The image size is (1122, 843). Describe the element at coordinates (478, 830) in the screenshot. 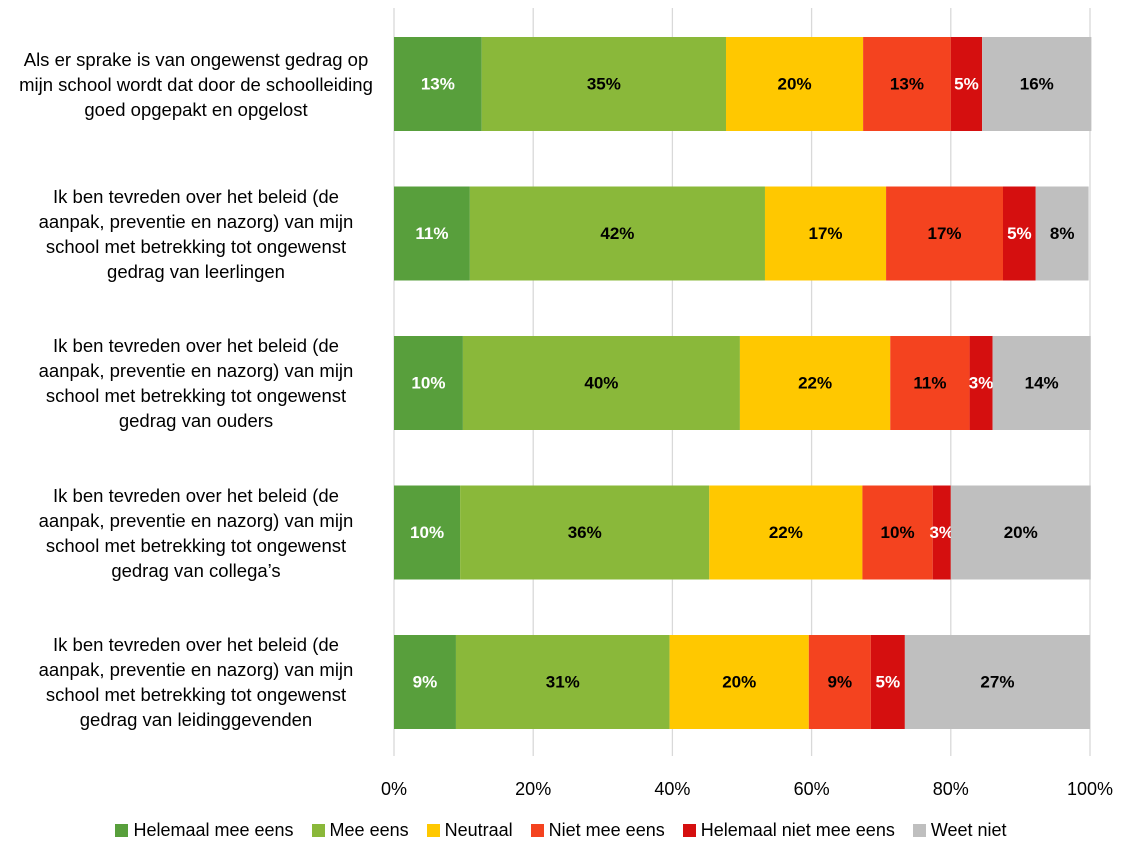

I see `legend-label: Neutraal` at that location.